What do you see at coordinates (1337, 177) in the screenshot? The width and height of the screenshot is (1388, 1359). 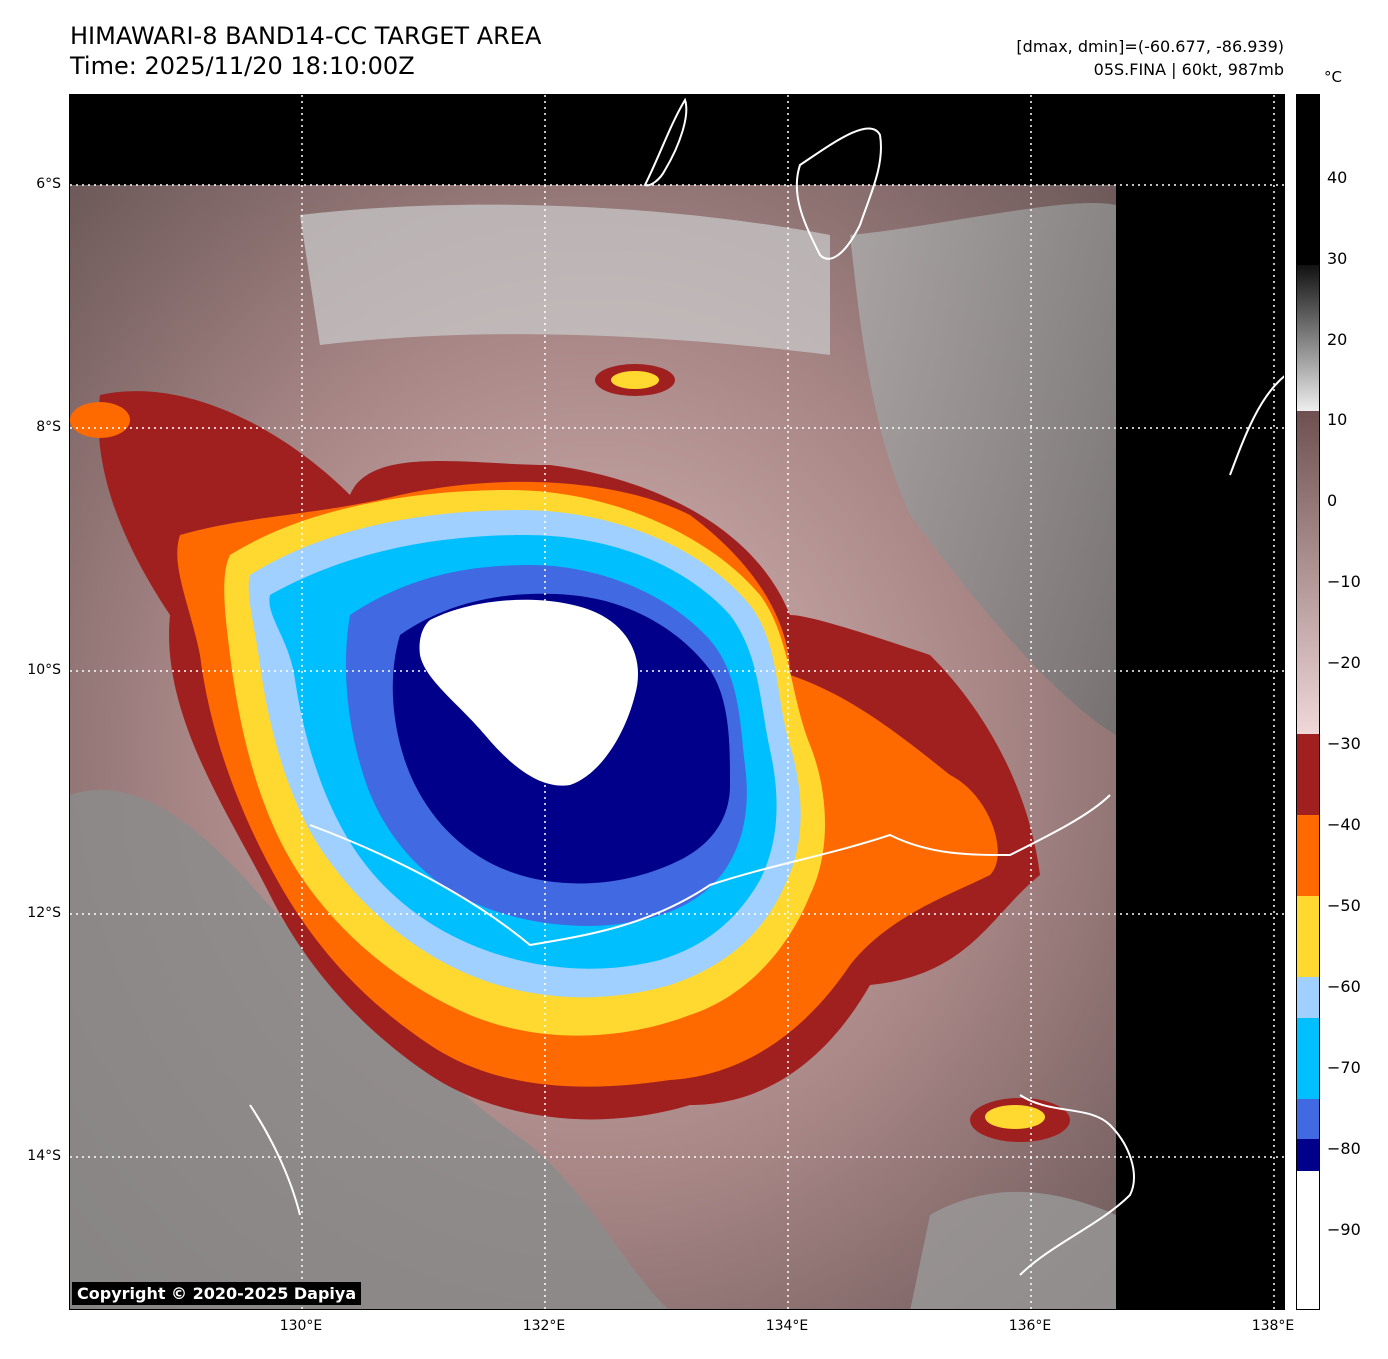 I see `colorbar-label: 40` at bounding box center [1337, 177].